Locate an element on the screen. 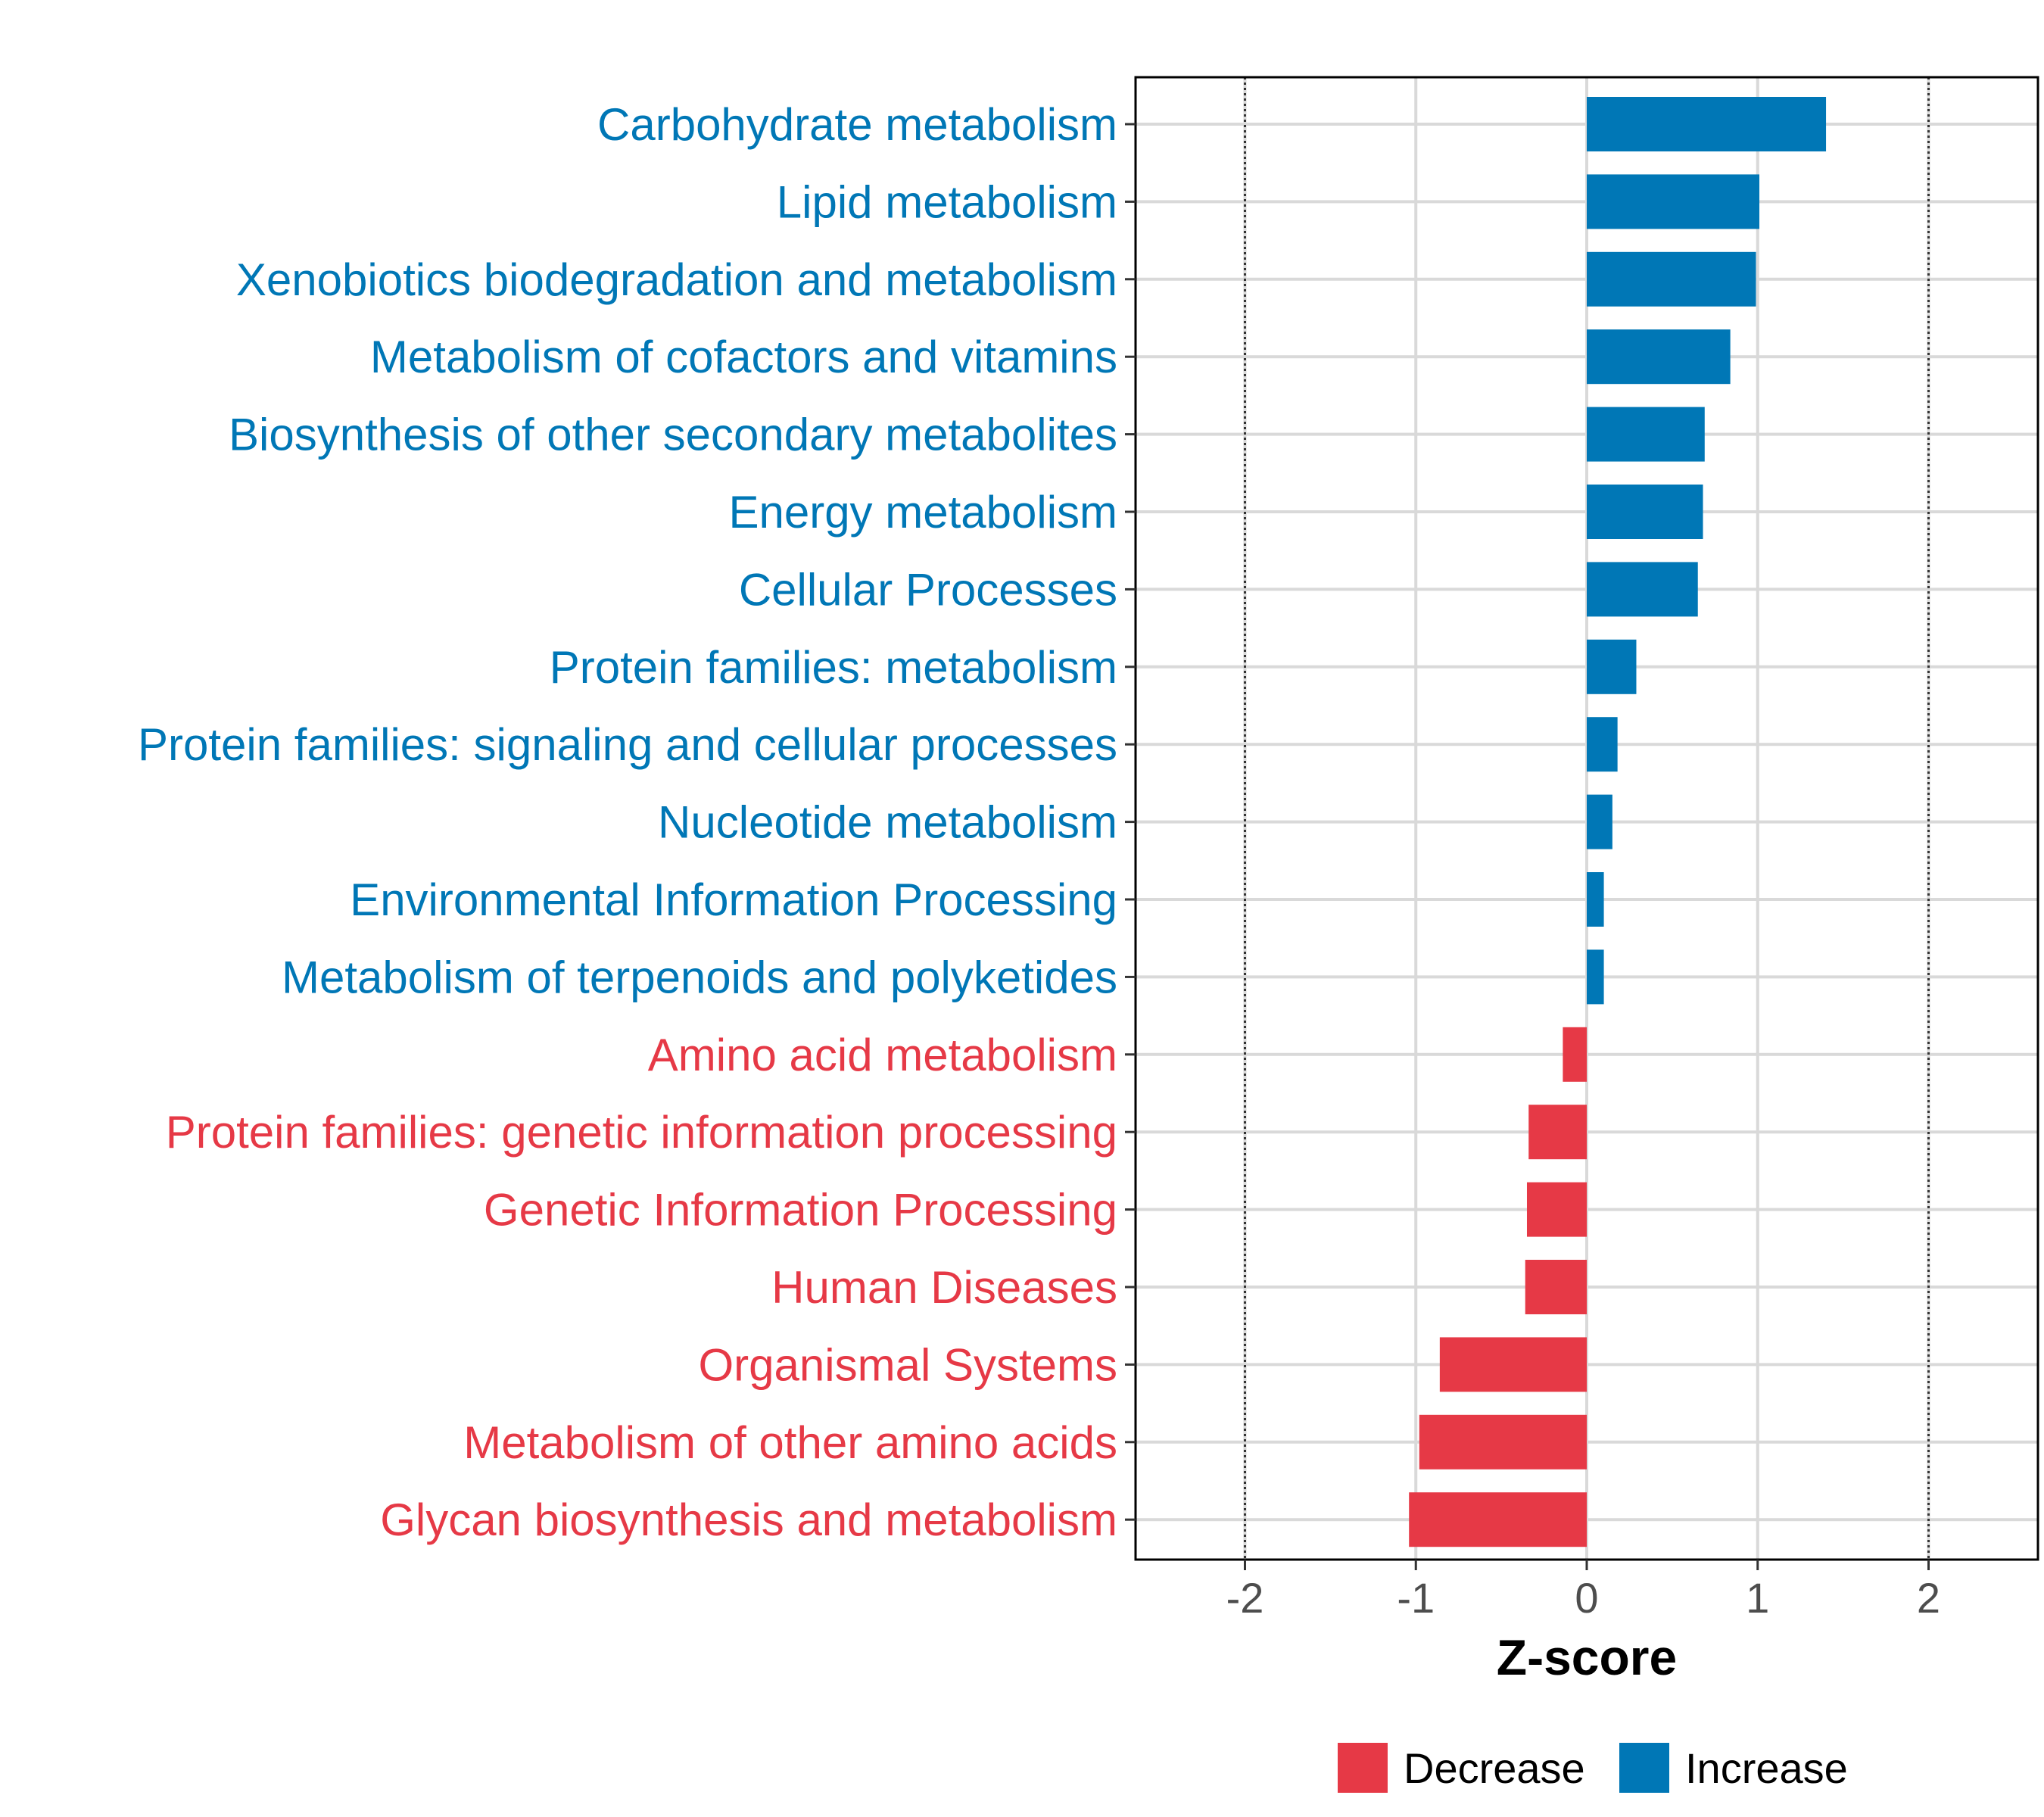  bar-carbohydrate-metabolism is located at coordinates (1707, 124).